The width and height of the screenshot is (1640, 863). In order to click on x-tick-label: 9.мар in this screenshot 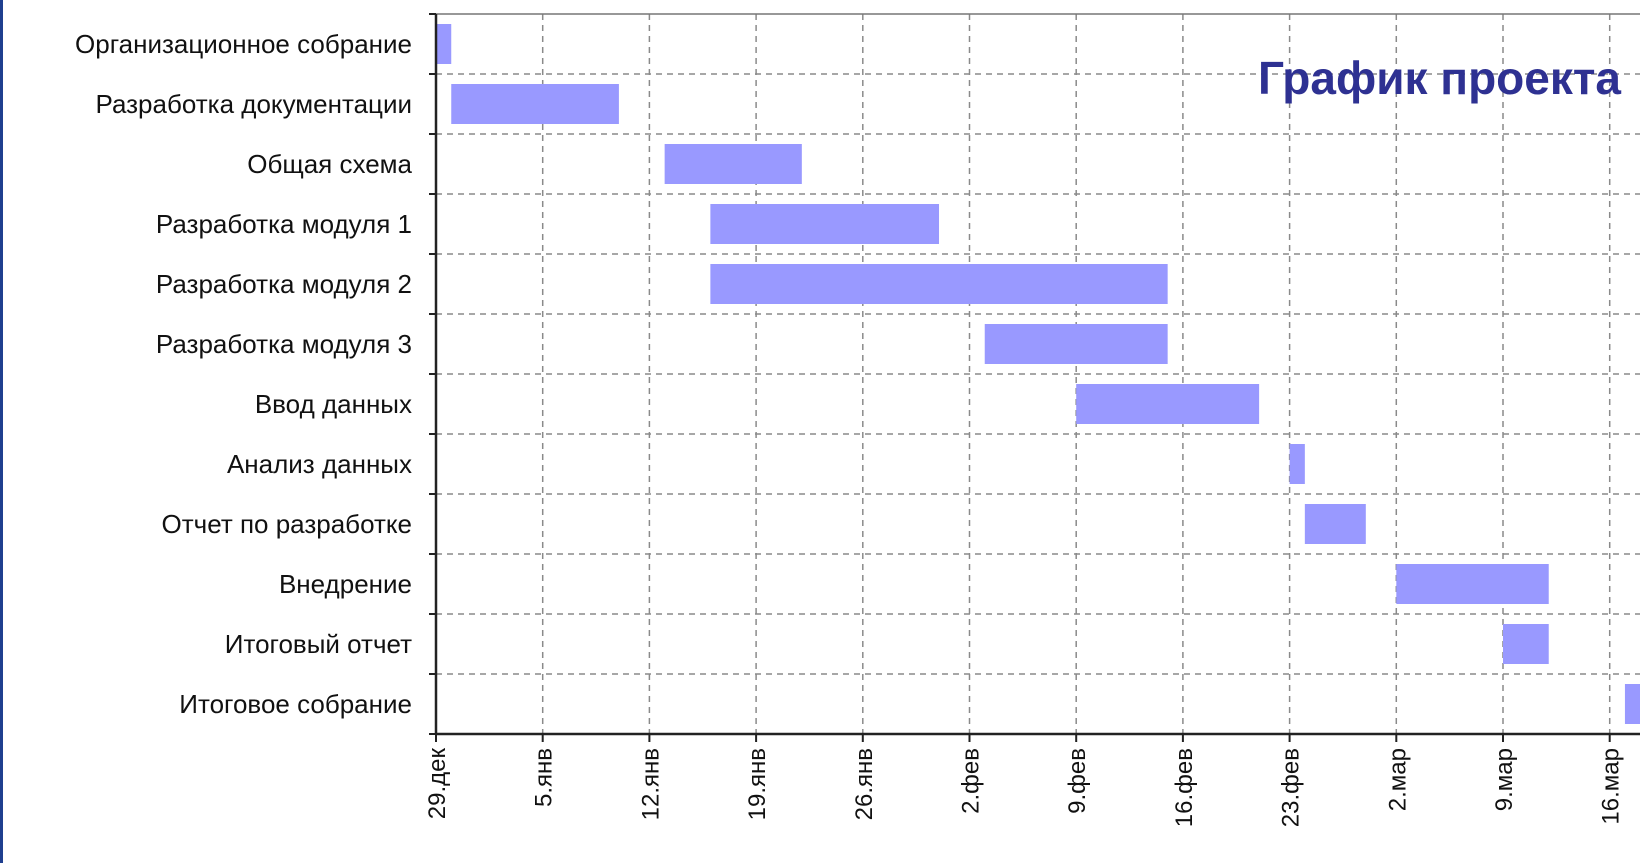, I will do `click(1504, 779)`.